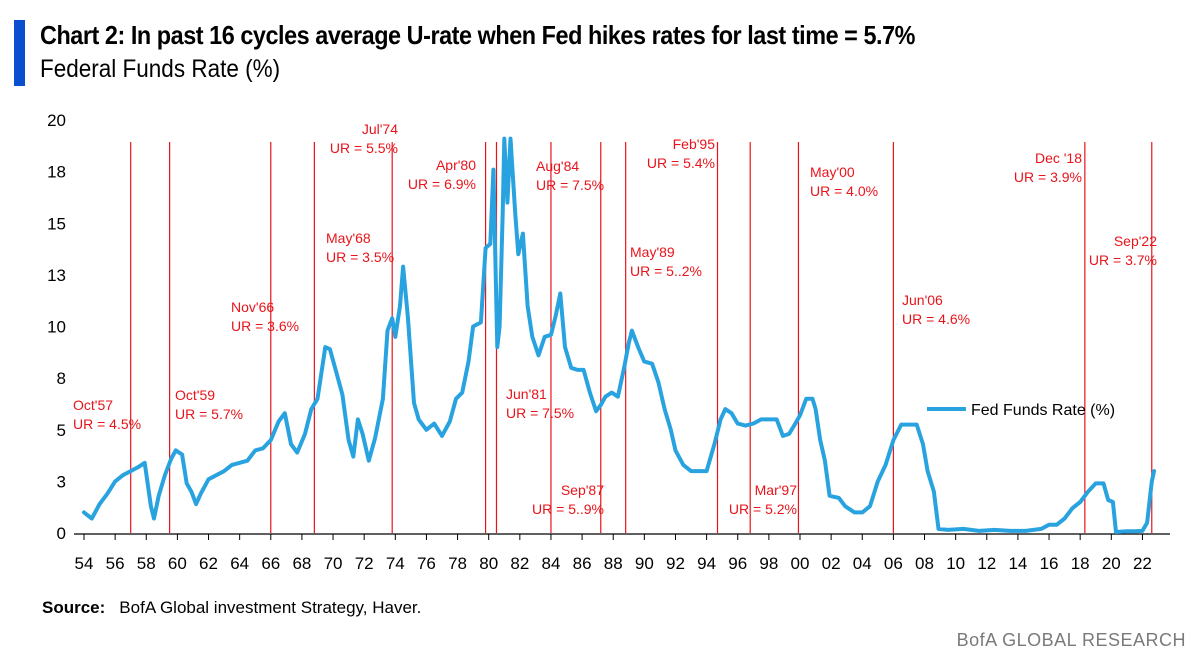 The height and width of the screenshot is (661, 1200). What do you see at coordinates (613, 563) in the screenshot?
I see `x-tick-label: 88` at bounding box center [613, 563].